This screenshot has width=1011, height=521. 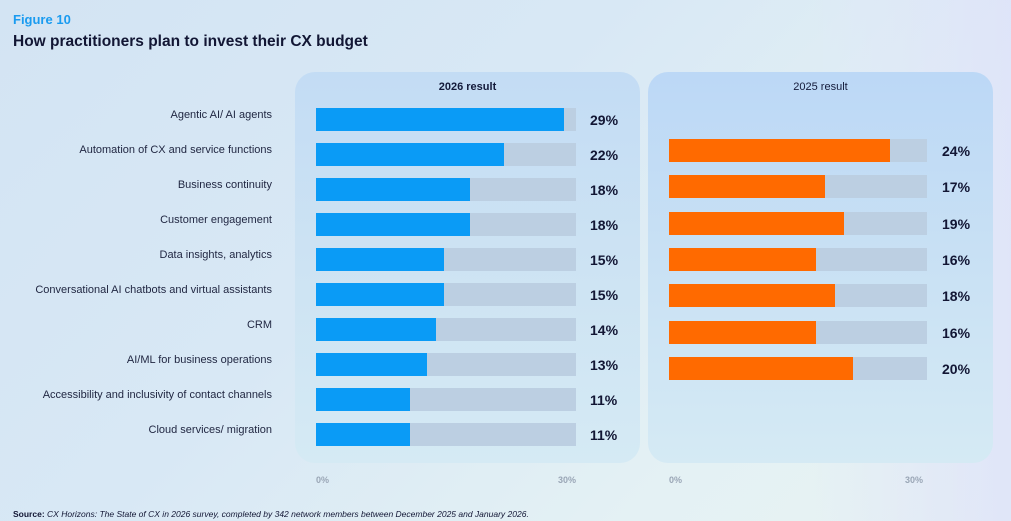 I want to click on data-label: 22%, so click(x=604, y=155).